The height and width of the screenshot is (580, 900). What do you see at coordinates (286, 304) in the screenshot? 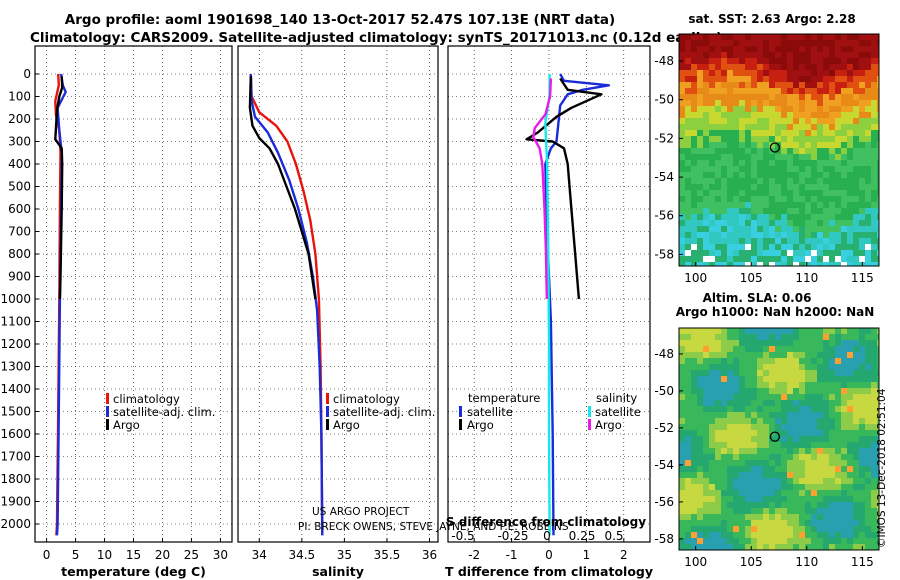
I see `series-line-climatology` at bounding box center [286, 304].